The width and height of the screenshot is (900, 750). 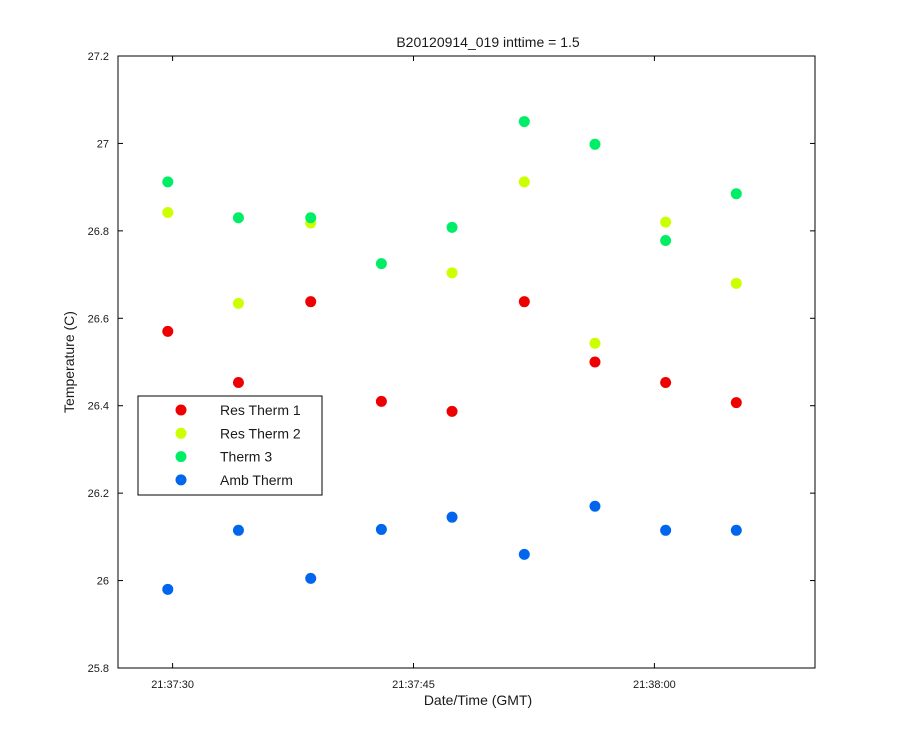 I want to click on x-tick-label: 21:37:30, so click(x=172, y=685).